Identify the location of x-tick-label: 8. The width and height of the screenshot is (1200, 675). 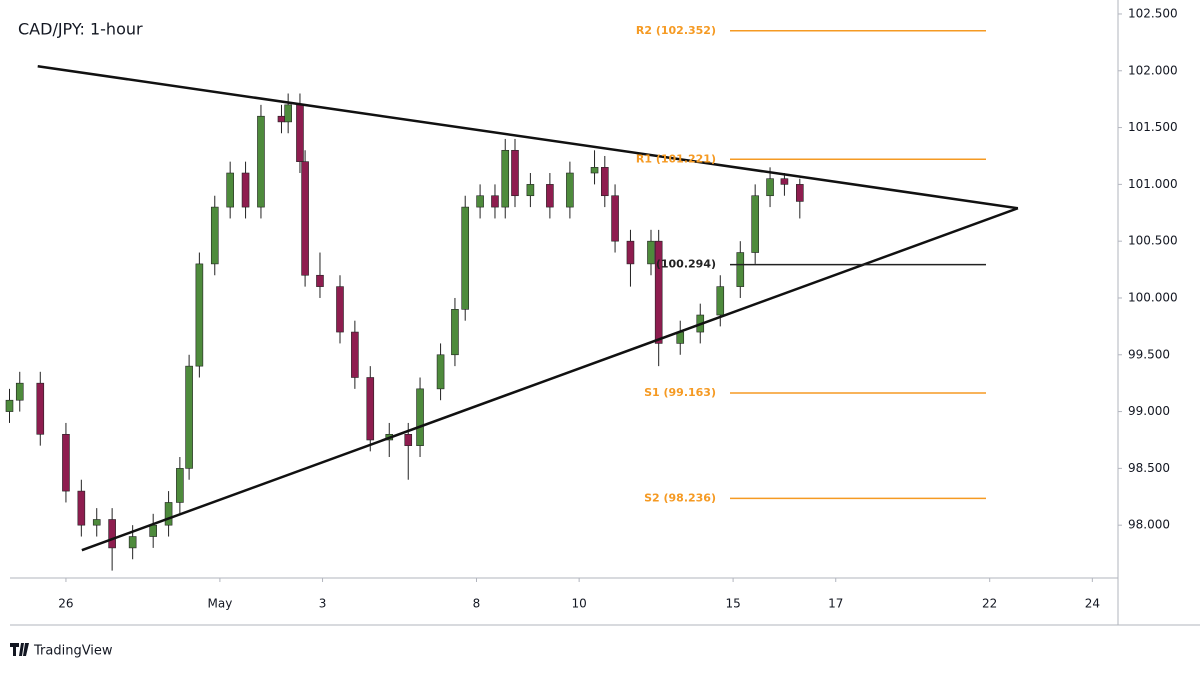
(477, 604).